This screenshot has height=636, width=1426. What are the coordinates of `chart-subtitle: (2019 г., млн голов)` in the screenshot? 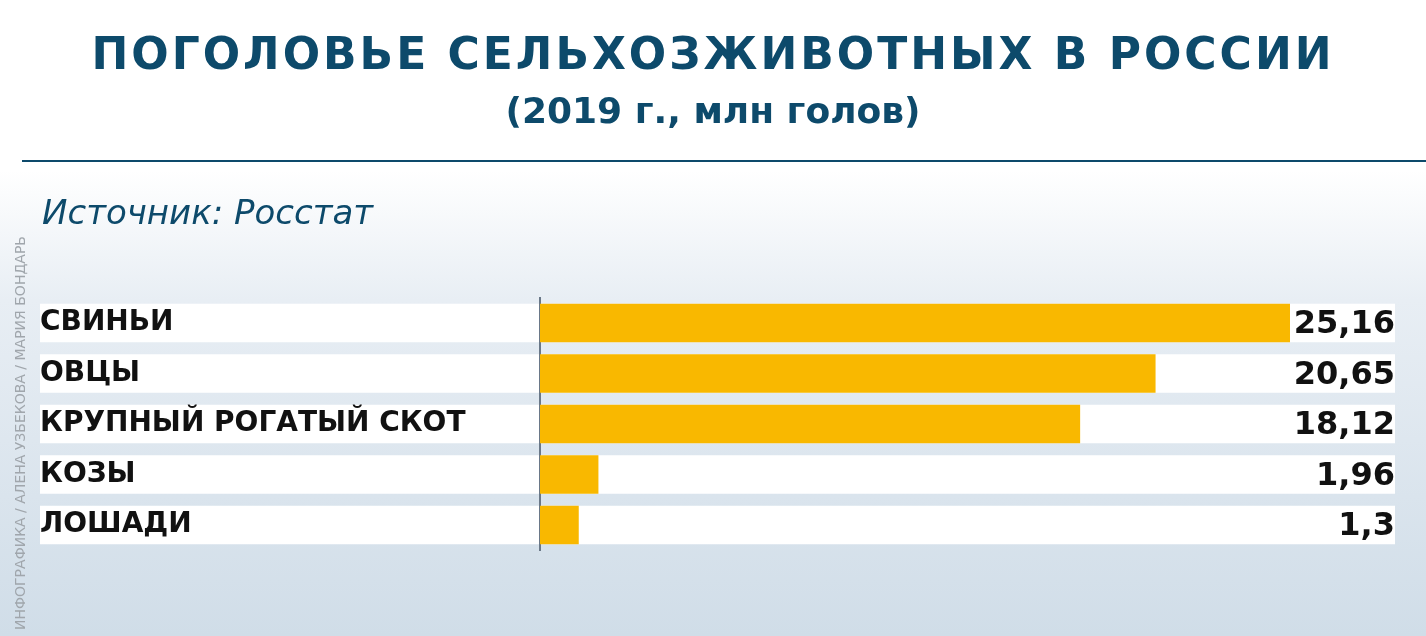 It's located at (713, 110).